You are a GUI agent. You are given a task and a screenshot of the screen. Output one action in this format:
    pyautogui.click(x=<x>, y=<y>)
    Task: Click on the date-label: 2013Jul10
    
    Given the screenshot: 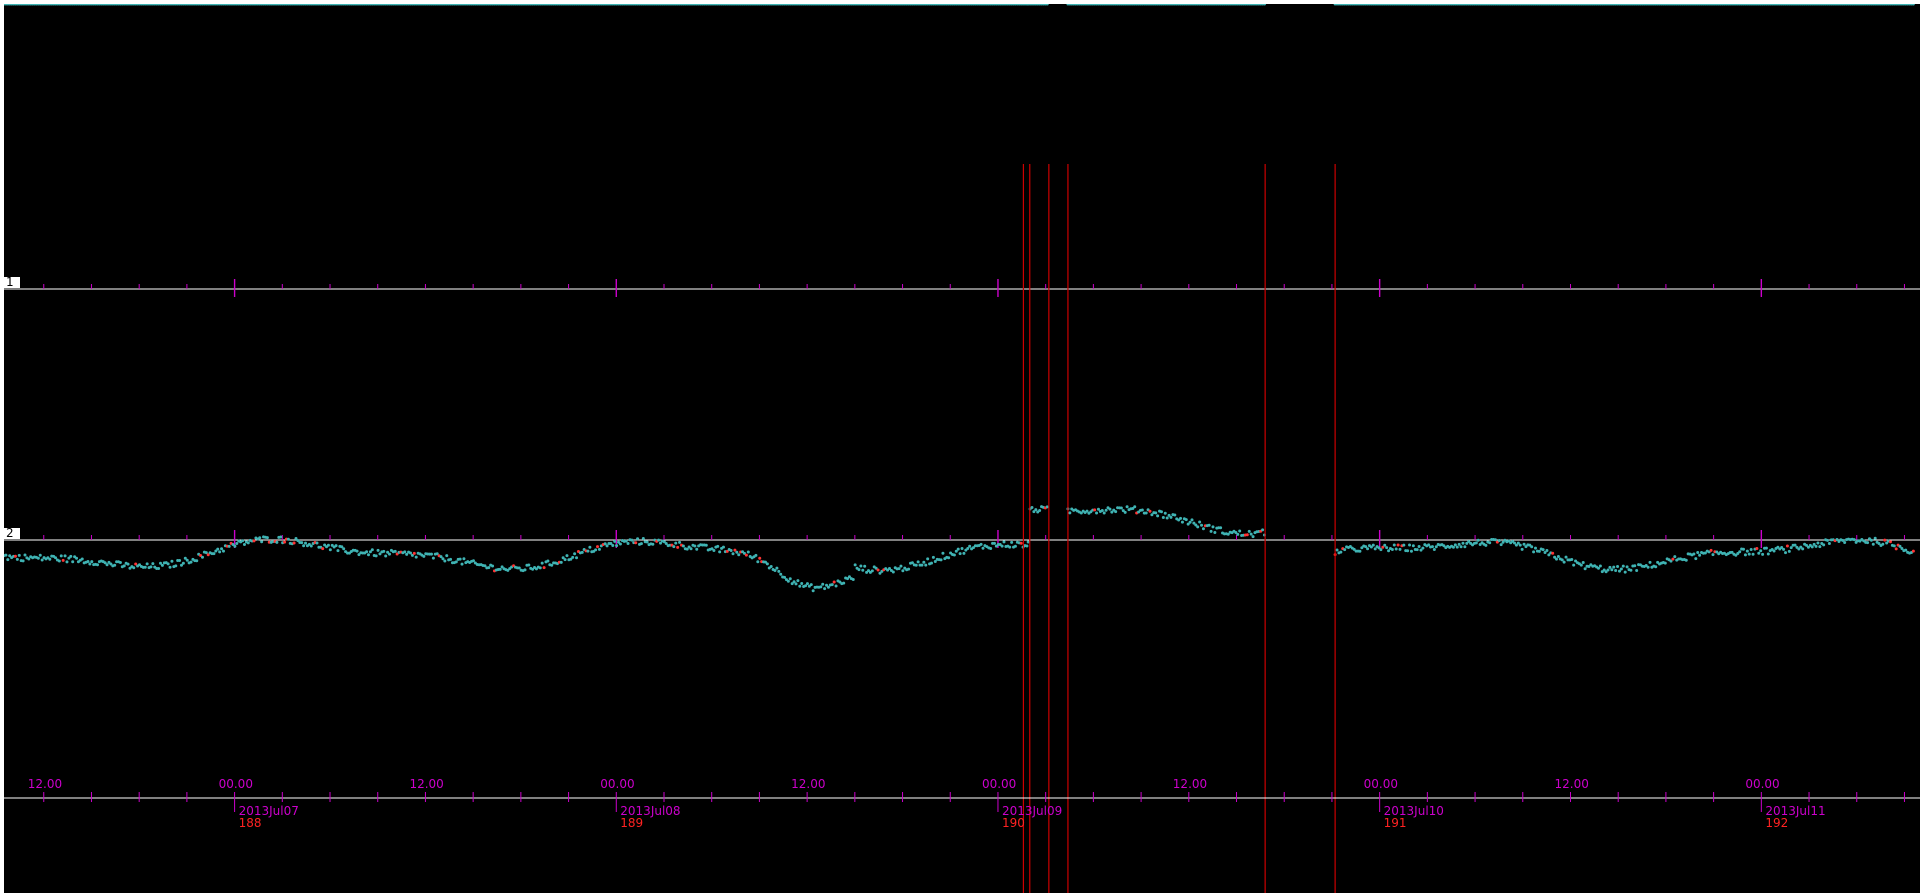 What is the action you would take?
    pyautogui.click(x=1414, y=811)
    